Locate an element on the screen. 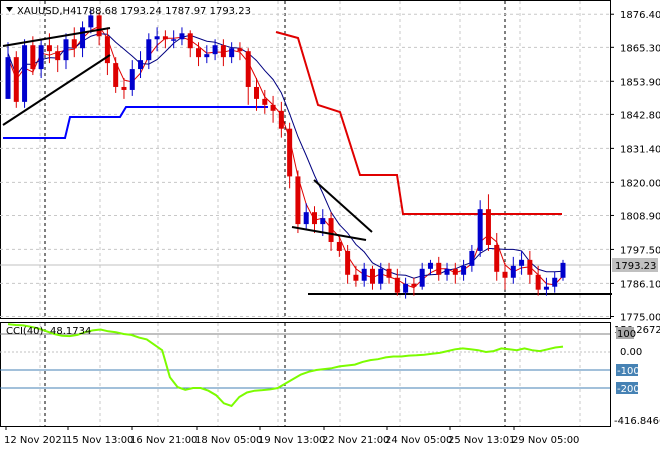  price-tick-label: 1808.90 is located at coordinates (640, 216).